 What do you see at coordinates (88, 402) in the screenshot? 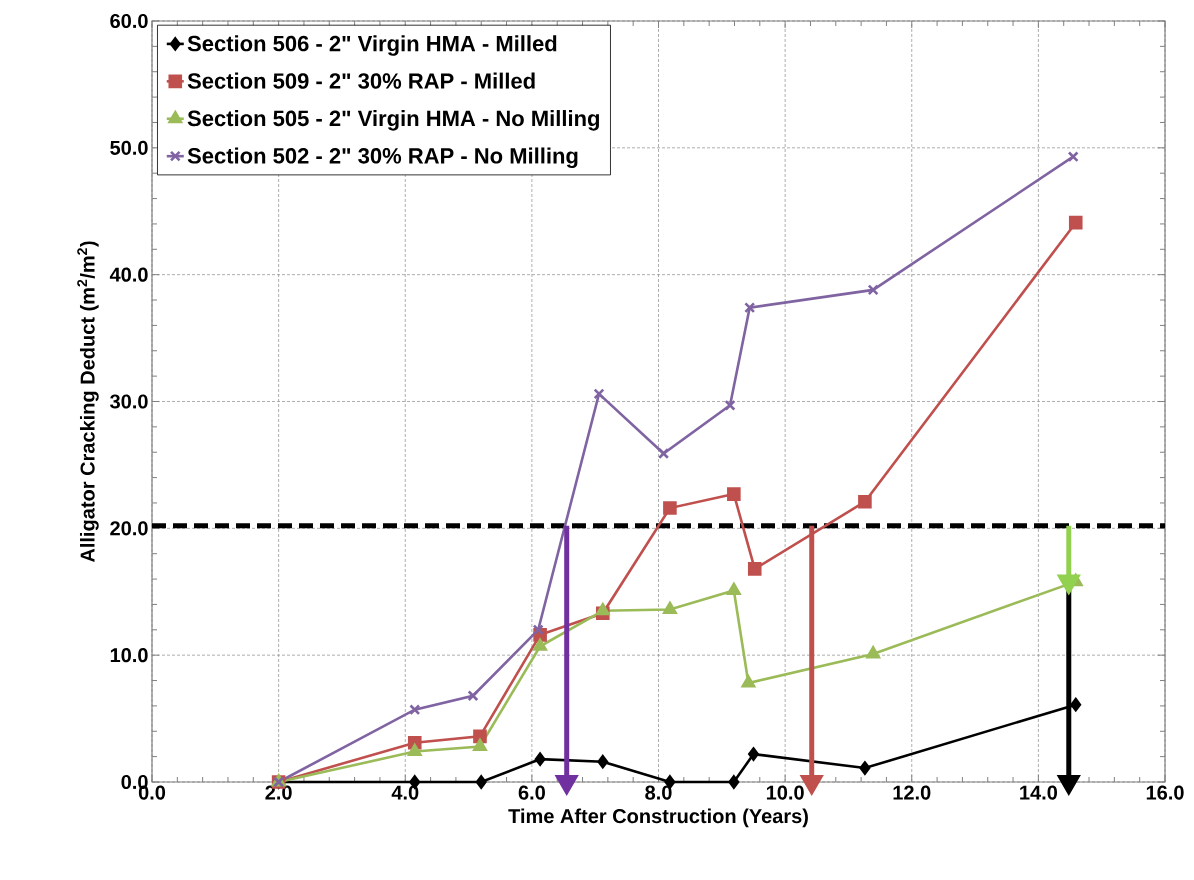
I see `y-axis-title: Alligator Cracking Deduct (m$^{2}$/m$^{2}$)` at bounding box center [88, 402].